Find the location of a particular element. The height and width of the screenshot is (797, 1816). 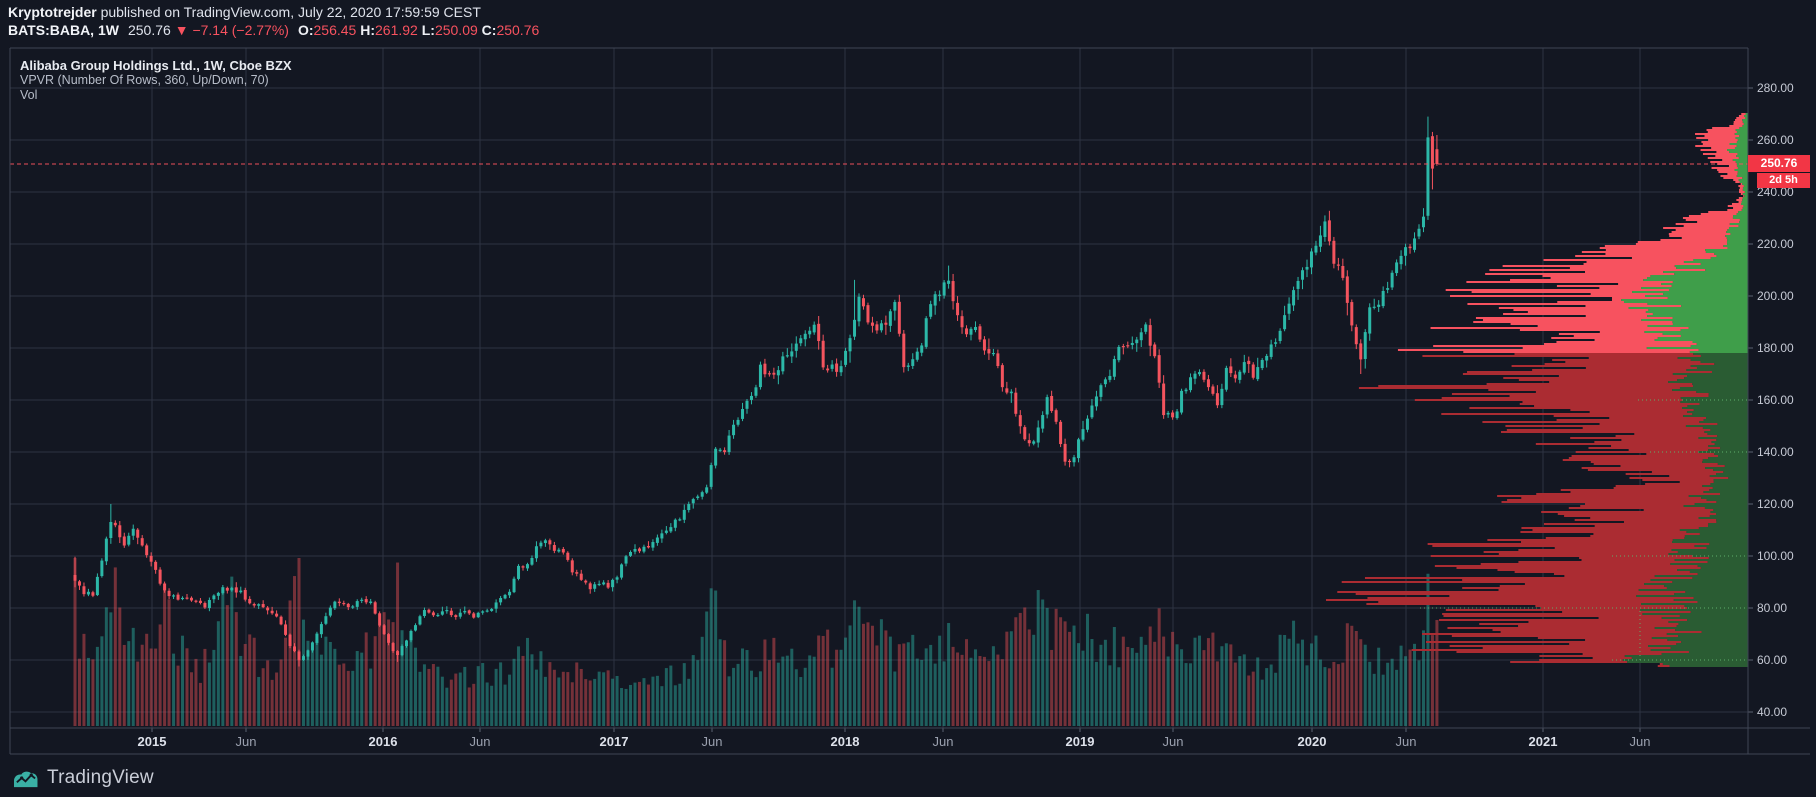

tradingview-attribution: TradingView is located at coordinates (83, 777).